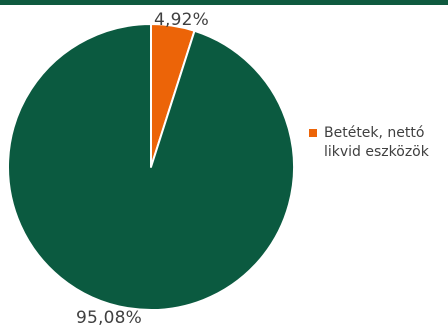  Describe the element at coordinates (109, 317) in the screenshot. I see `slice-label-large: 95,08%` at that location.